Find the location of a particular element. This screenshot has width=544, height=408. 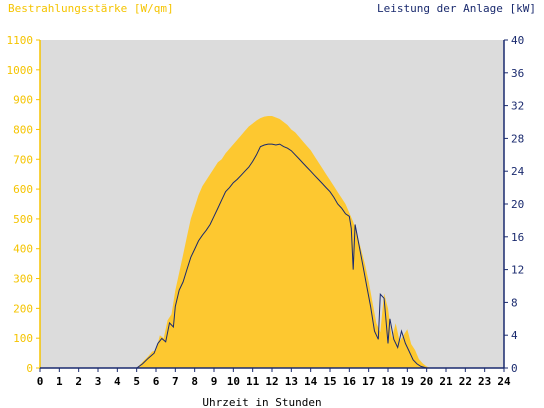

right-tick-label: 0 is located at coordinates (514, 368).